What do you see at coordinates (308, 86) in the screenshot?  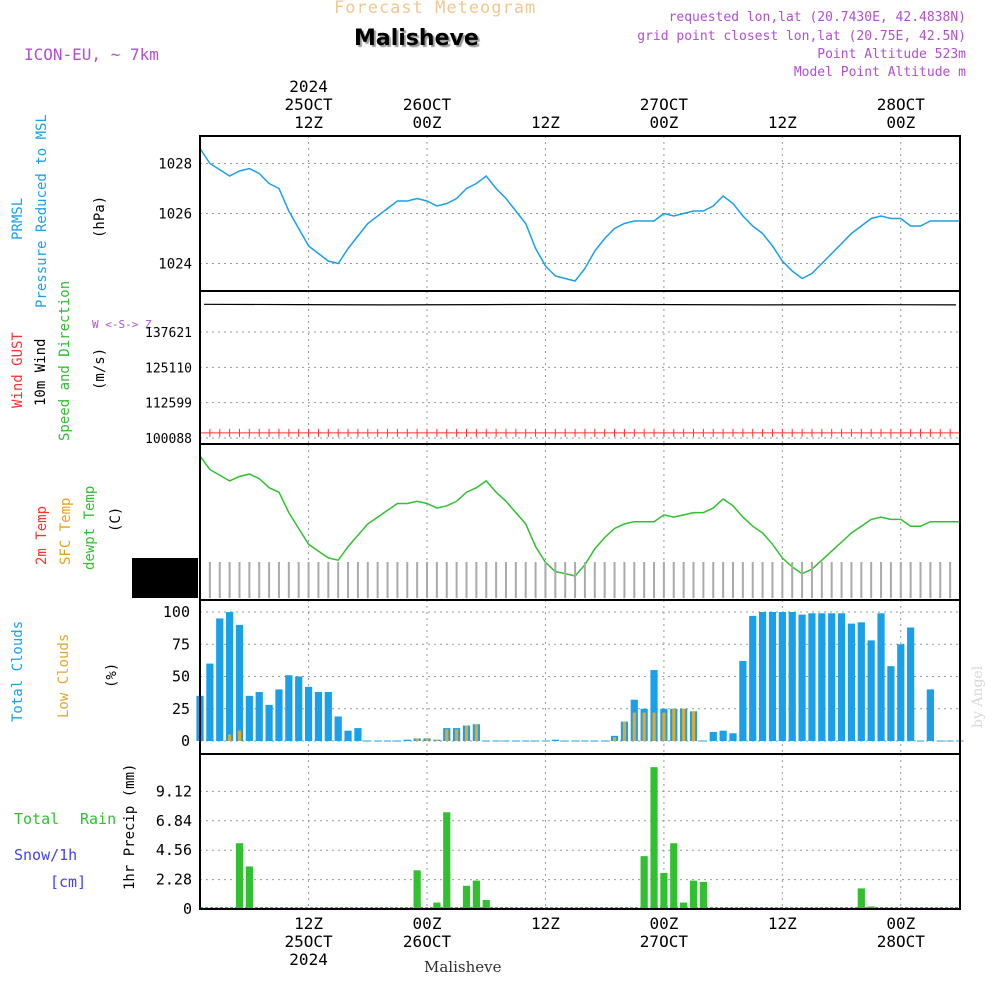 I see `top-tick-year: 2024` at bounding box center [308, 86].